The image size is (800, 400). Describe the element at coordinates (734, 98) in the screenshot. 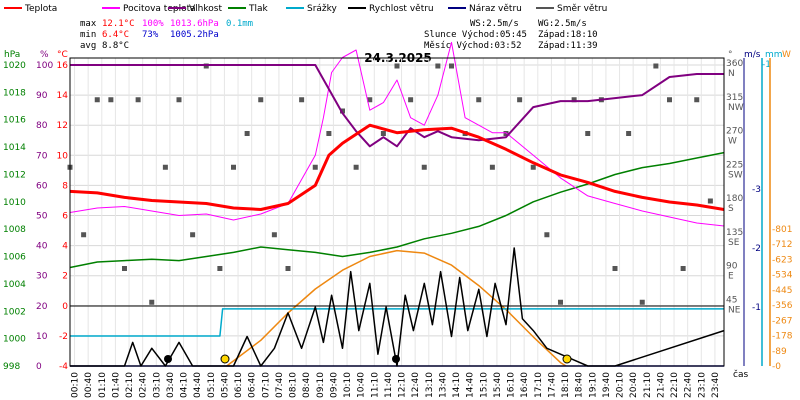

I see `tick-dir-deg: 315` at that location.